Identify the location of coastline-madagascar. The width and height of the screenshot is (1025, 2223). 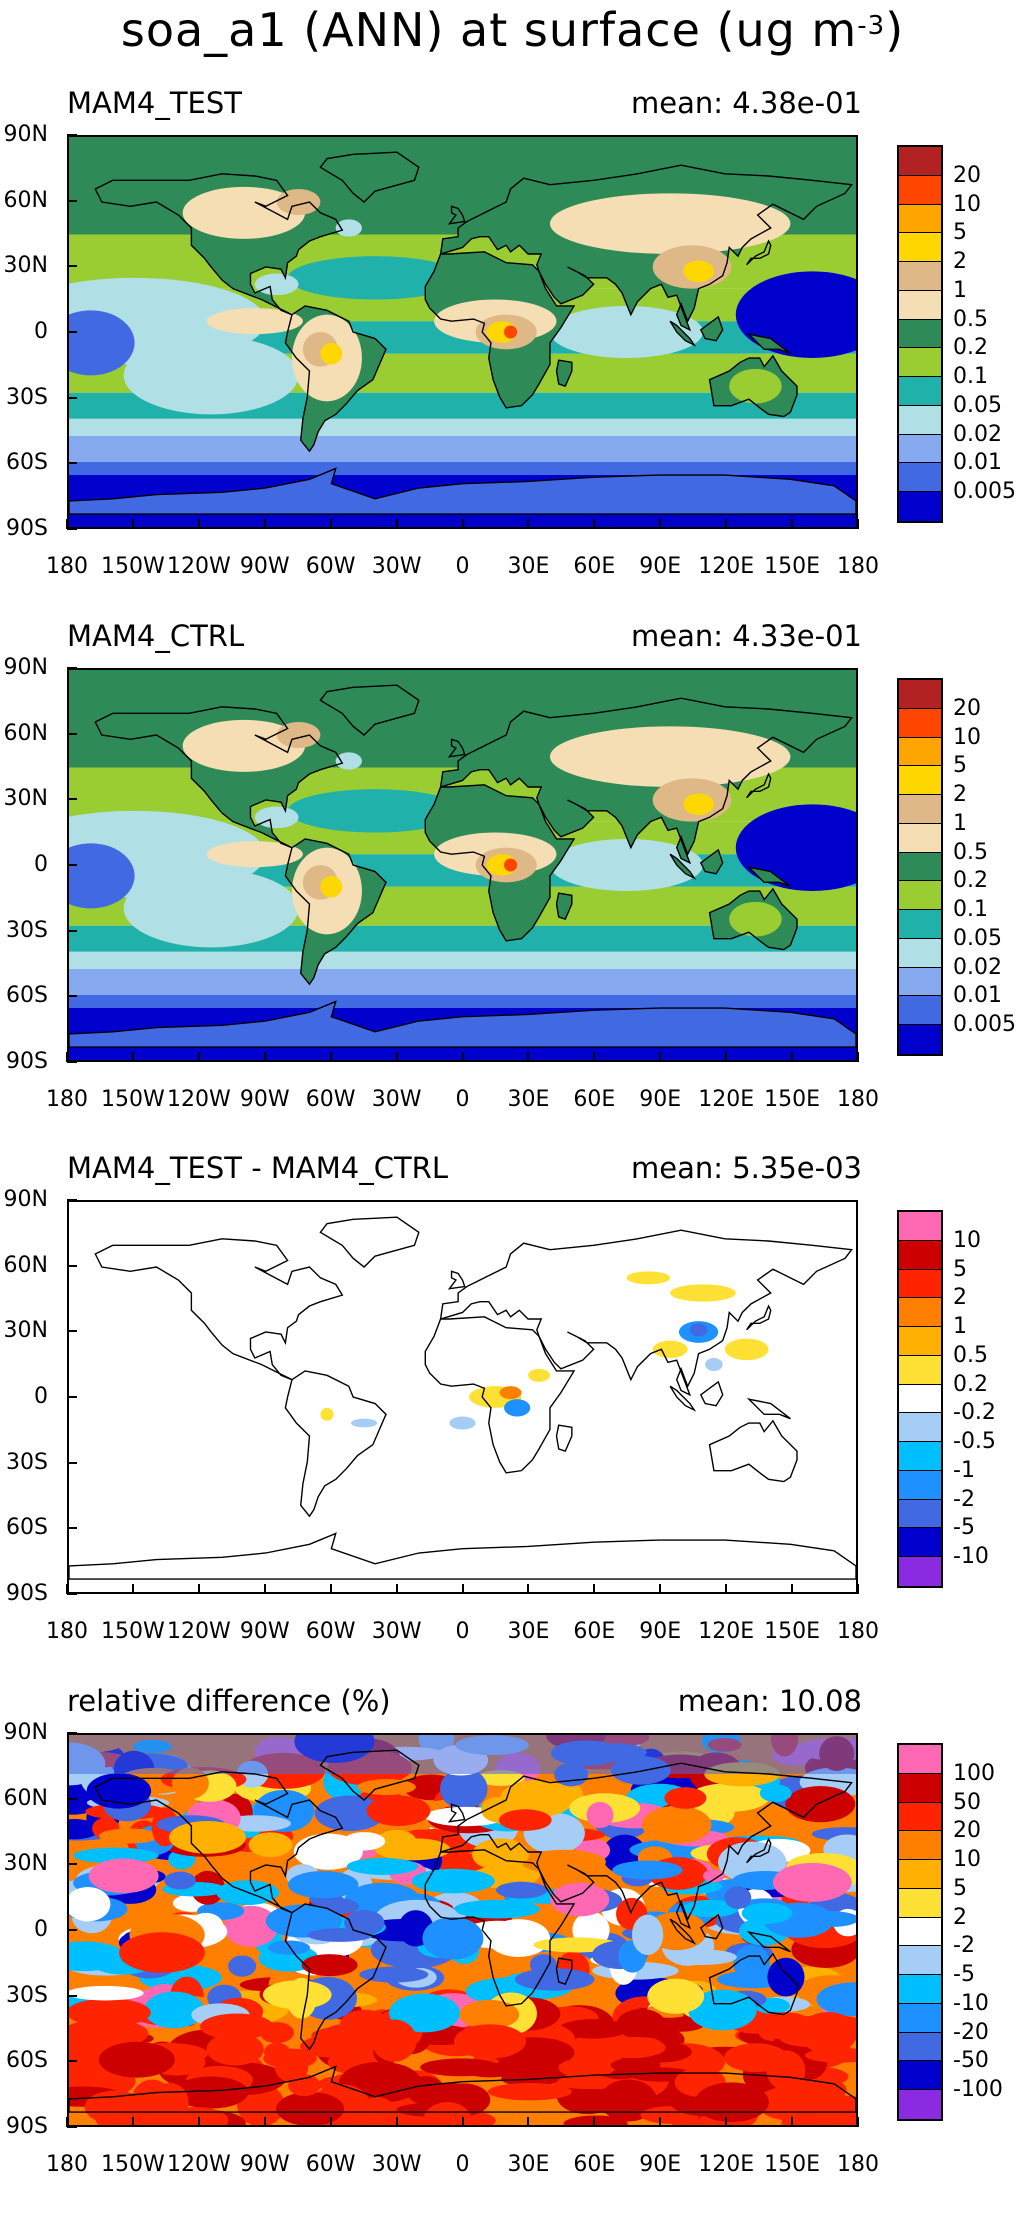
(564, 373).